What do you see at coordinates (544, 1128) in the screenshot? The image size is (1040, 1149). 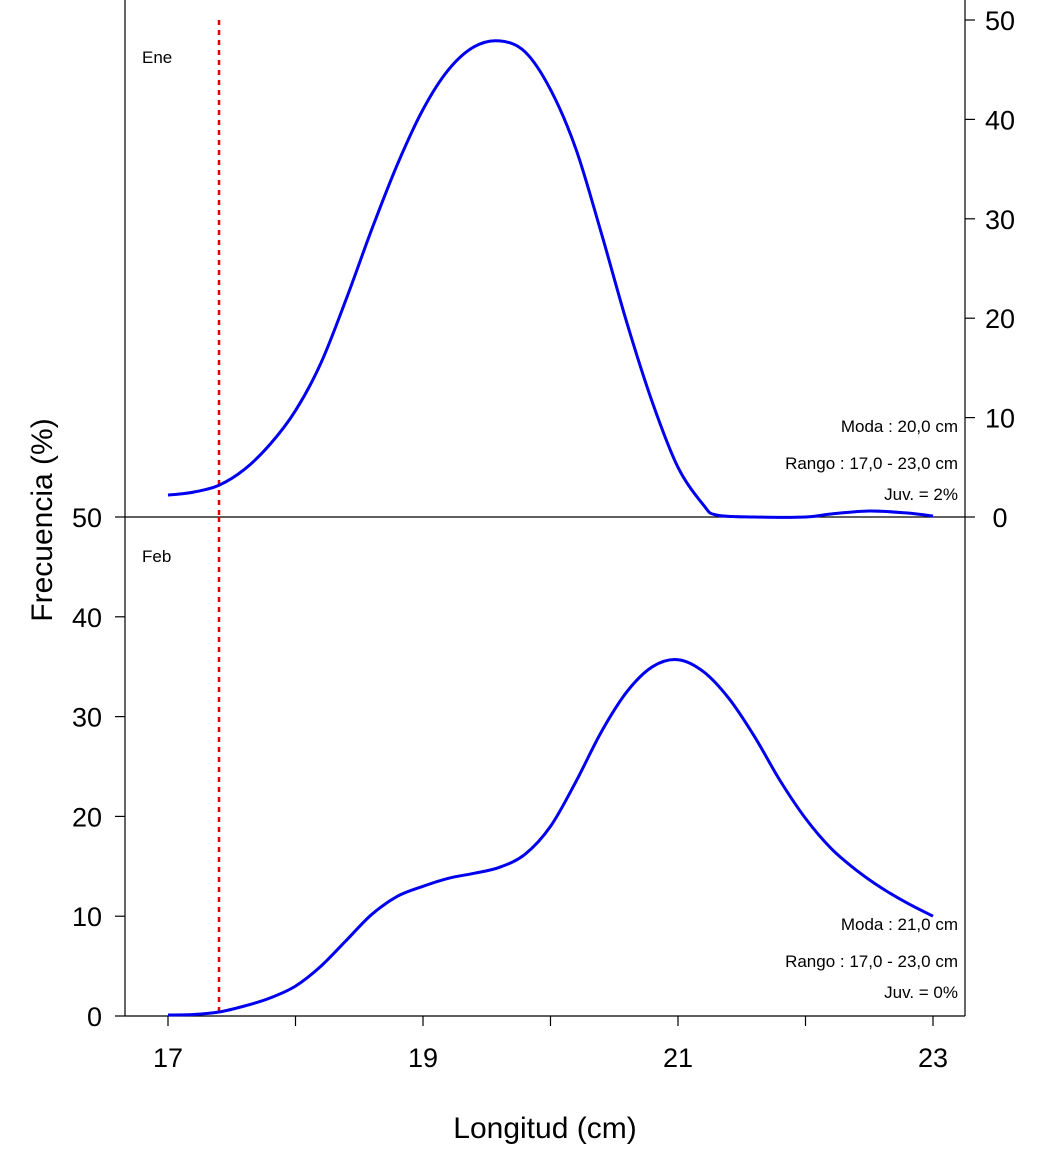 I see `x-axis-title: Longitud (cm)` at bounding box center [544, 1128].